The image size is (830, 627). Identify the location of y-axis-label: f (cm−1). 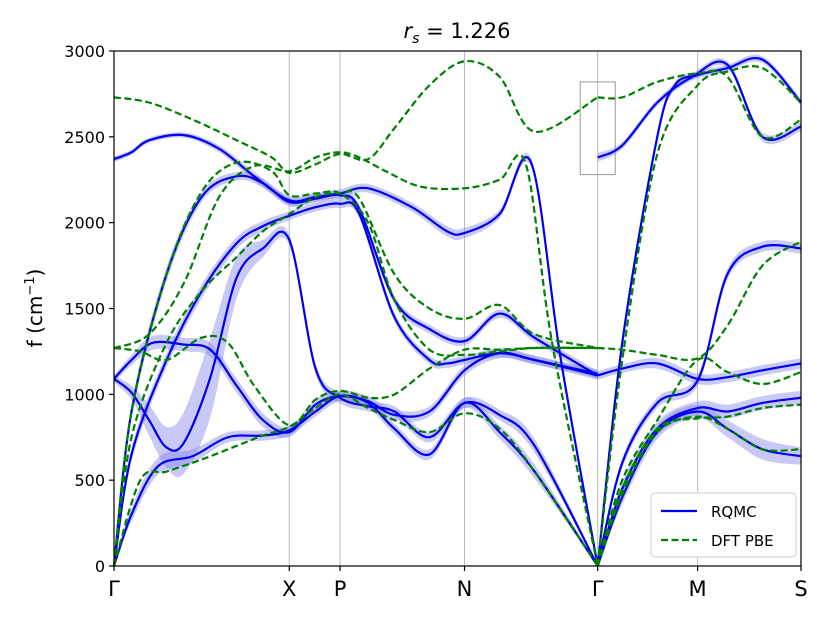
(35, 308).